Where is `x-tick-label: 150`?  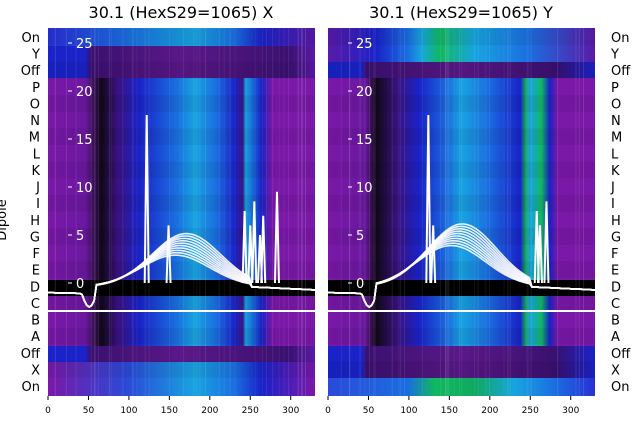
x-tick-label: 150 is located at coordinates (169, 411).